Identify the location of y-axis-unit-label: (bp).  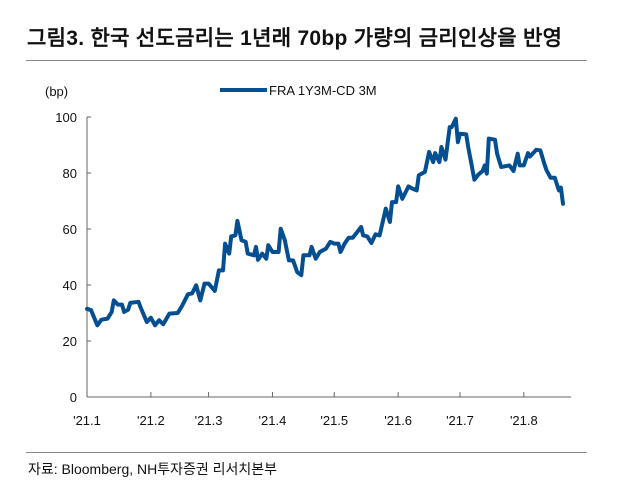
(56, 91).